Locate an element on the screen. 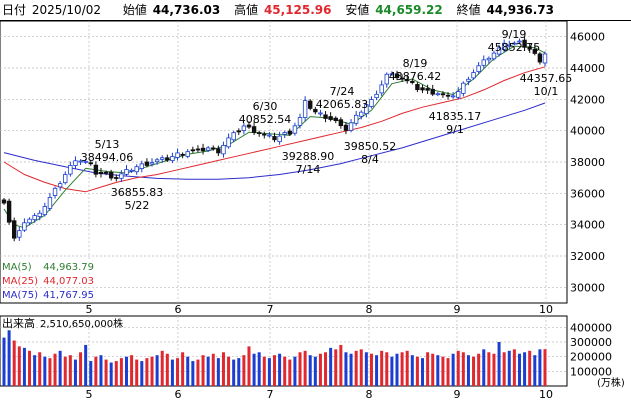 The image size is (631, 400). volume-tick-label: 100000 is located at coordinates (591, 371).